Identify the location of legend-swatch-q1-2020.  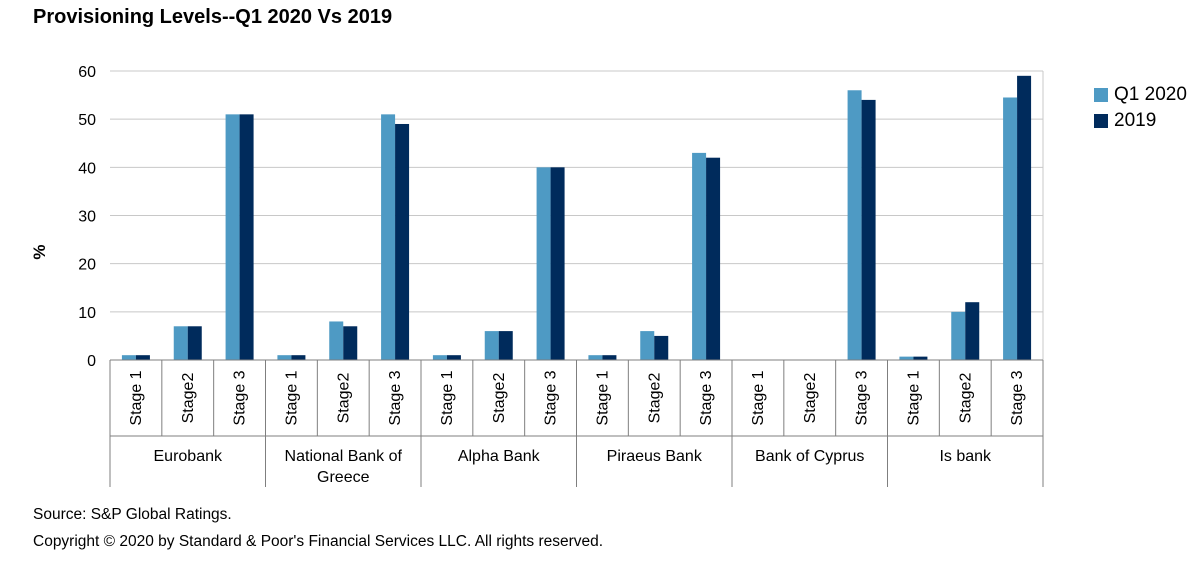
(1101, 95).